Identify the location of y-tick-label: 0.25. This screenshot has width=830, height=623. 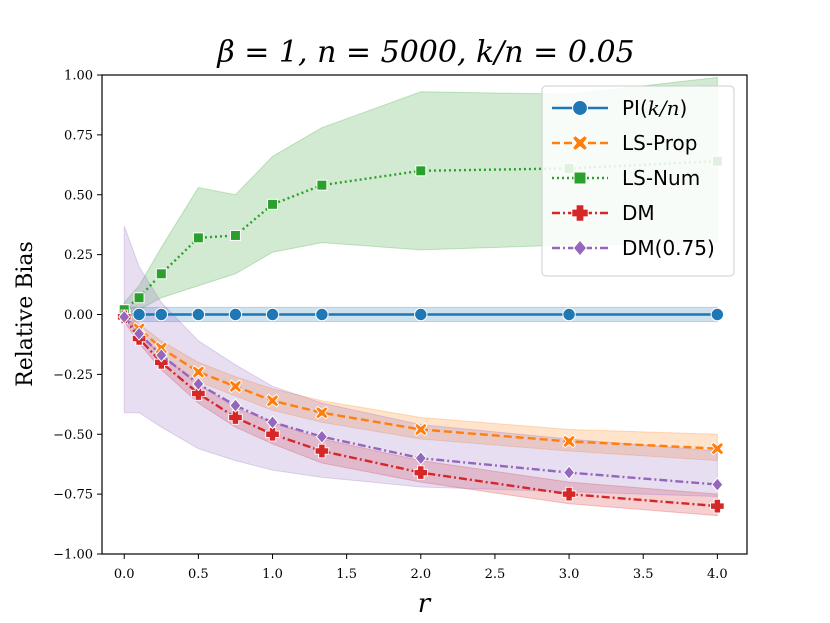
(78, 255).